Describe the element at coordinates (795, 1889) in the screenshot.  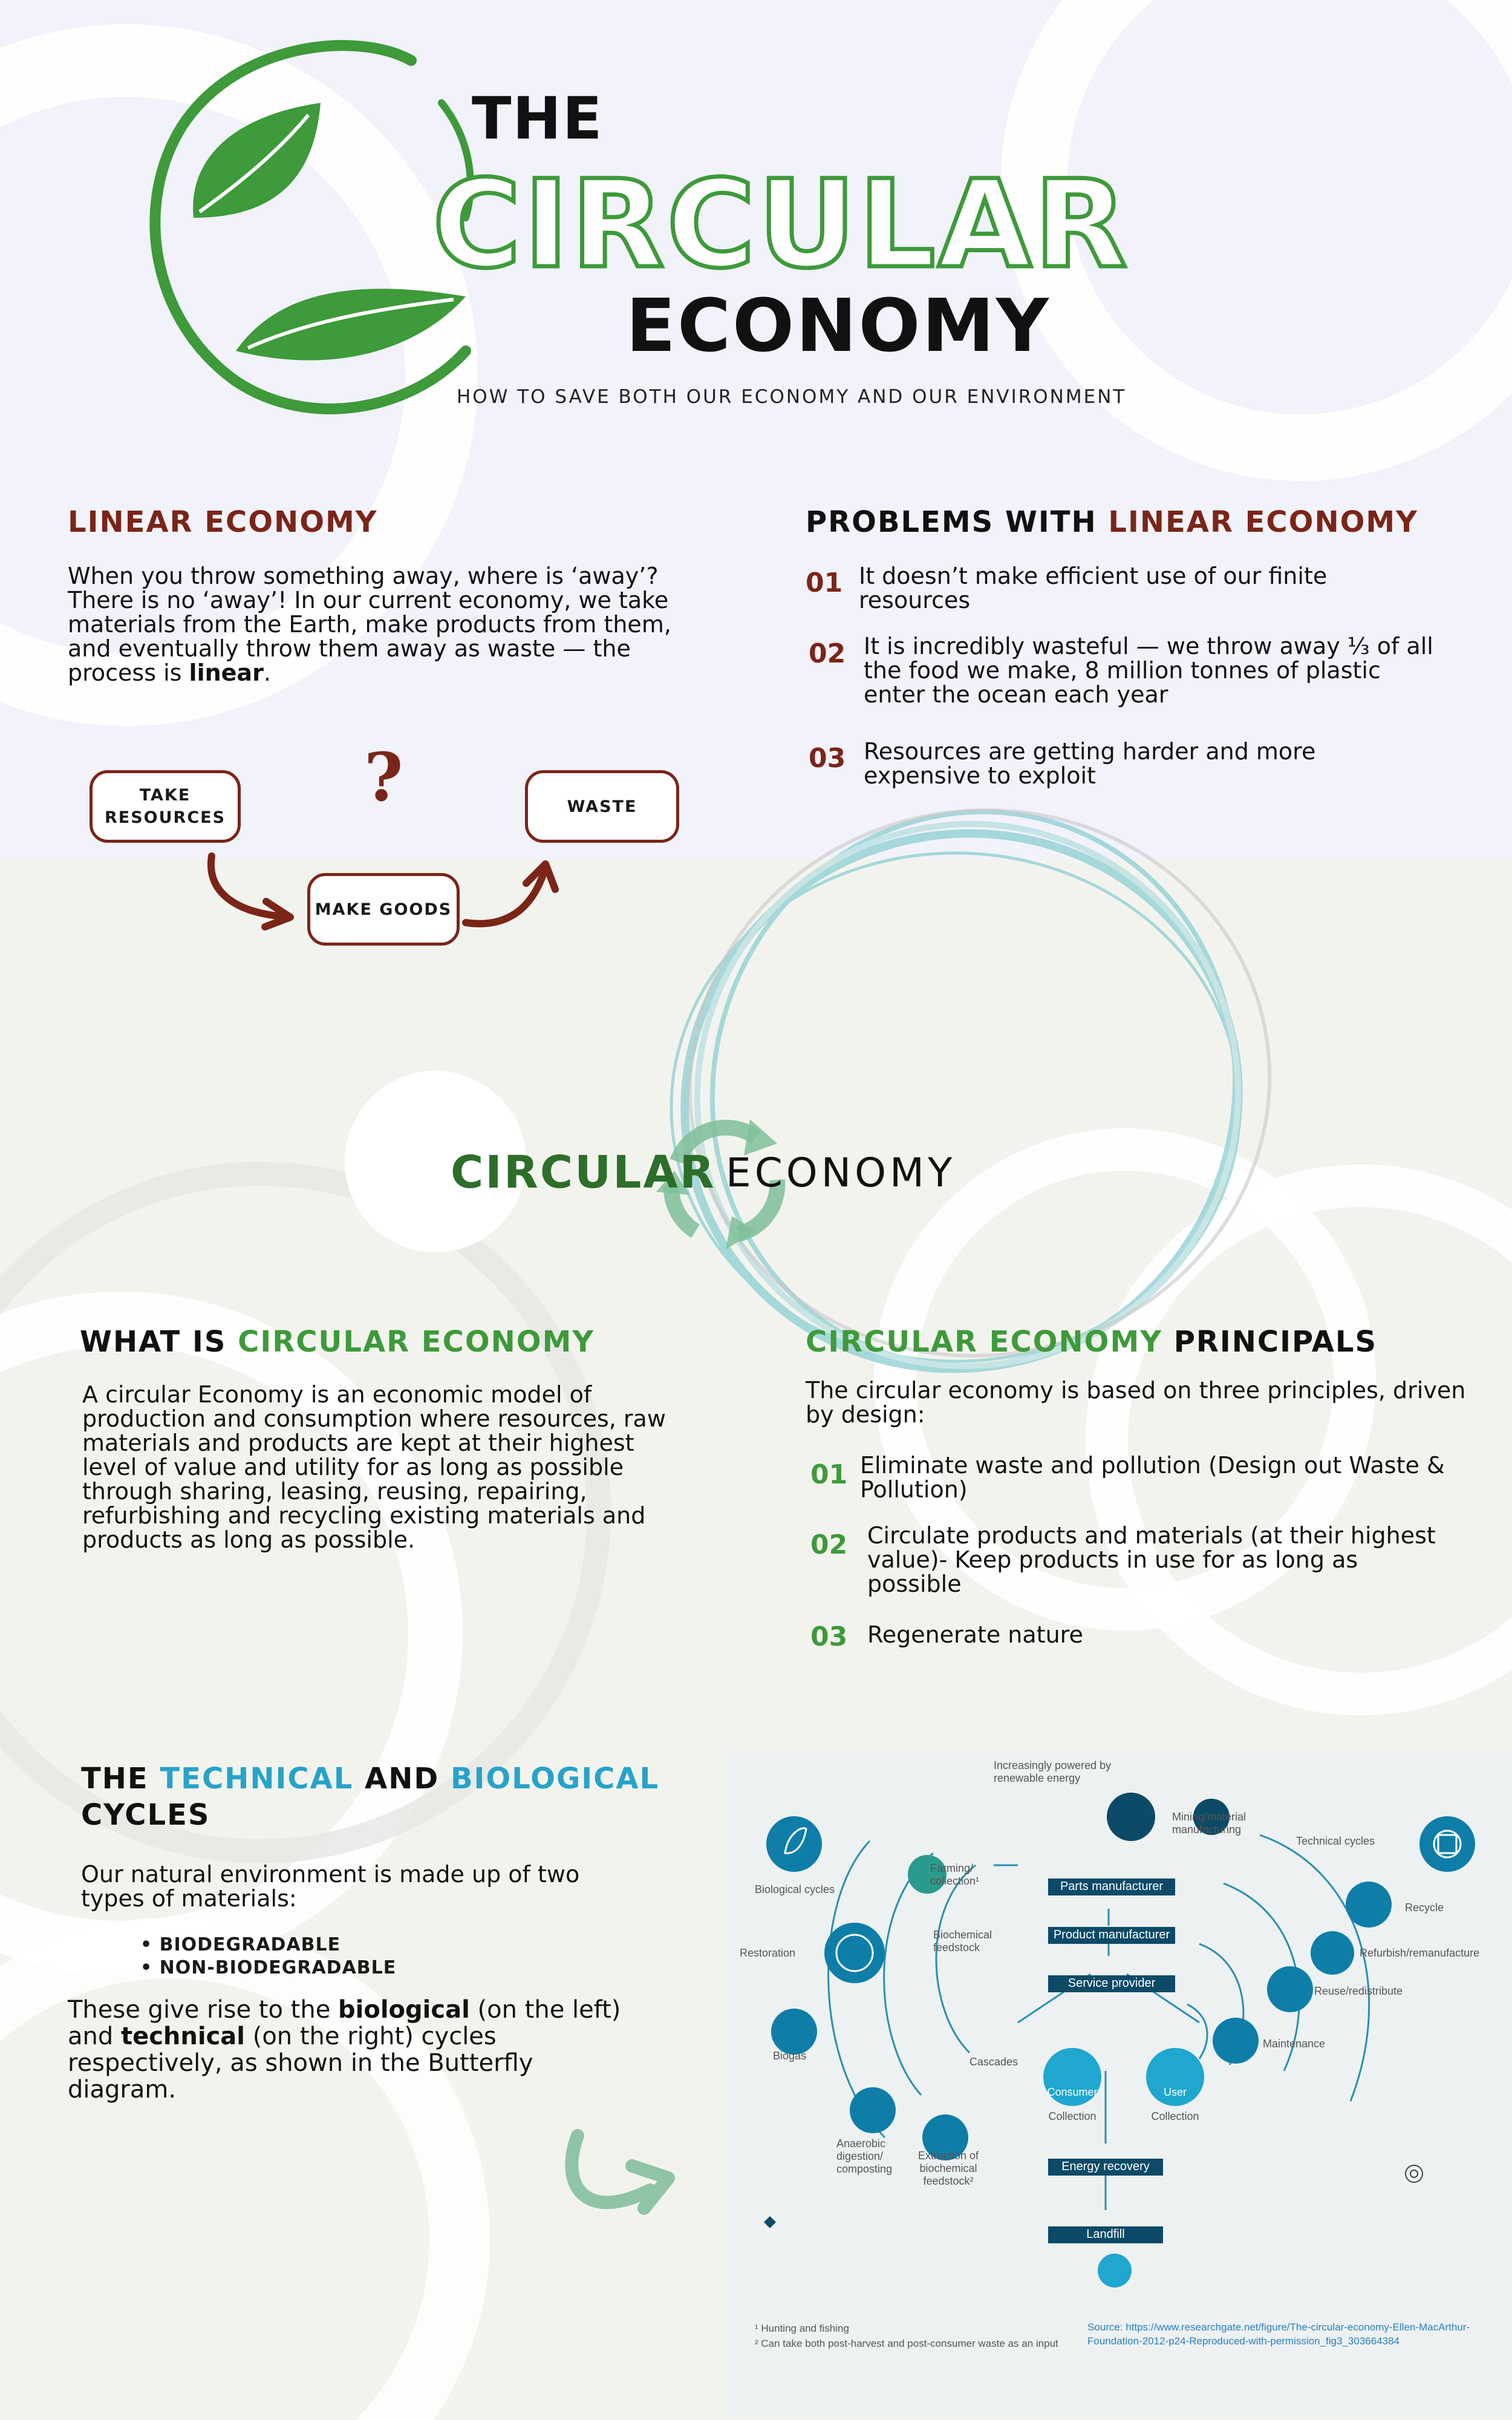
I see `diagram-label-biological-cycles: Biological cycles` at that location.